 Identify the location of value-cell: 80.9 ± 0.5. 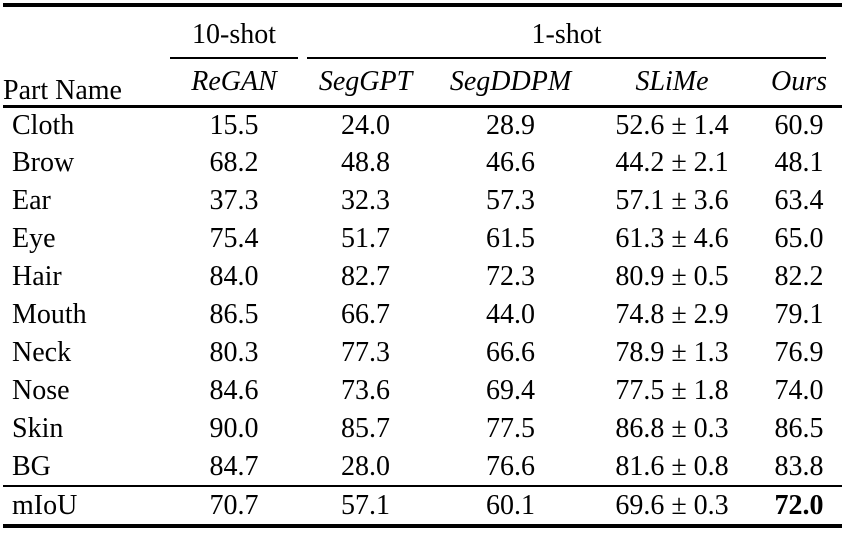
(672, 276).